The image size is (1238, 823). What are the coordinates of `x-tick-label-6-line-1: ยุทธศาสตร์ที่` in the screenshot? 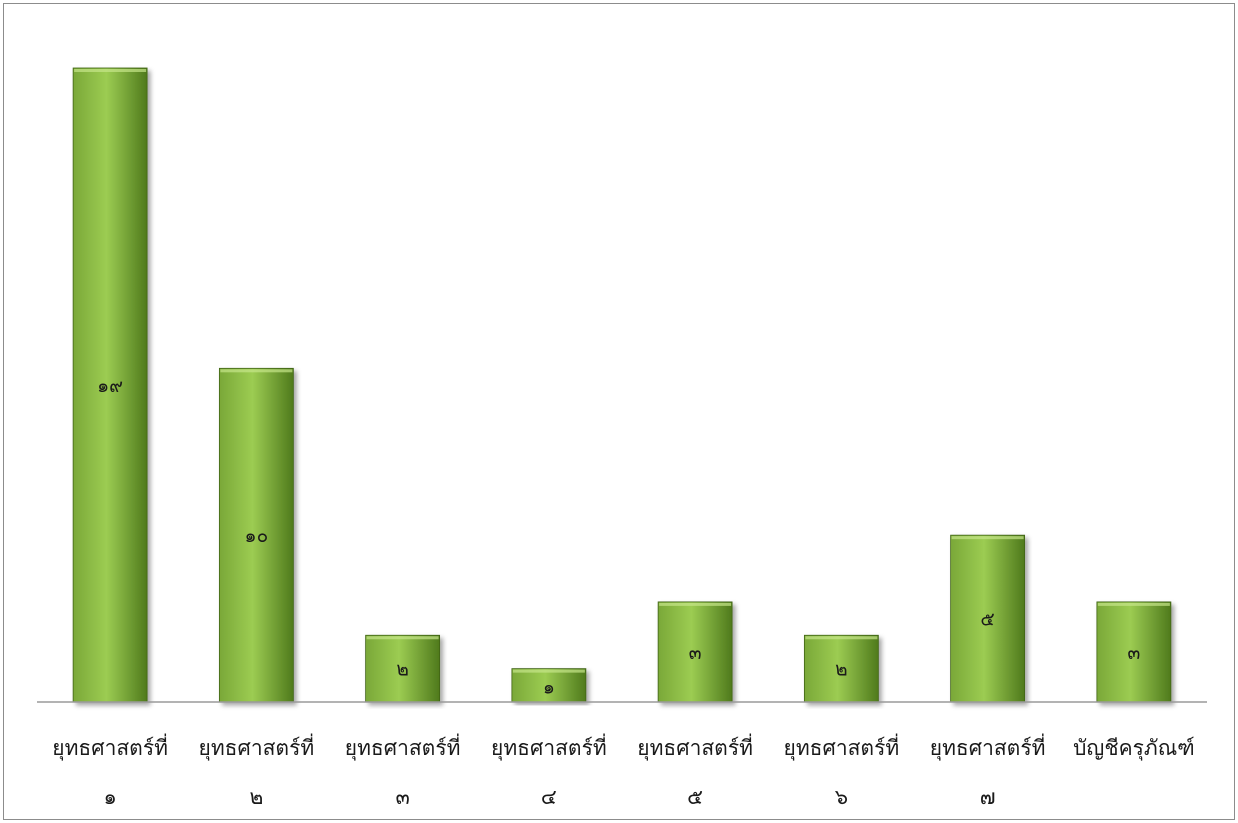 It's located at (842, 747).